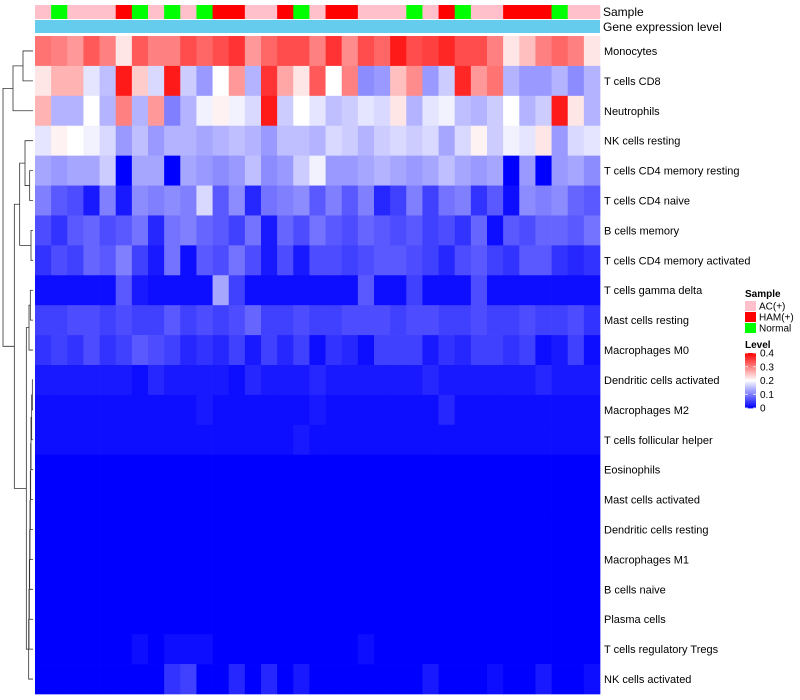  I want to click on legend-level-title: Level, so click(758, 345).